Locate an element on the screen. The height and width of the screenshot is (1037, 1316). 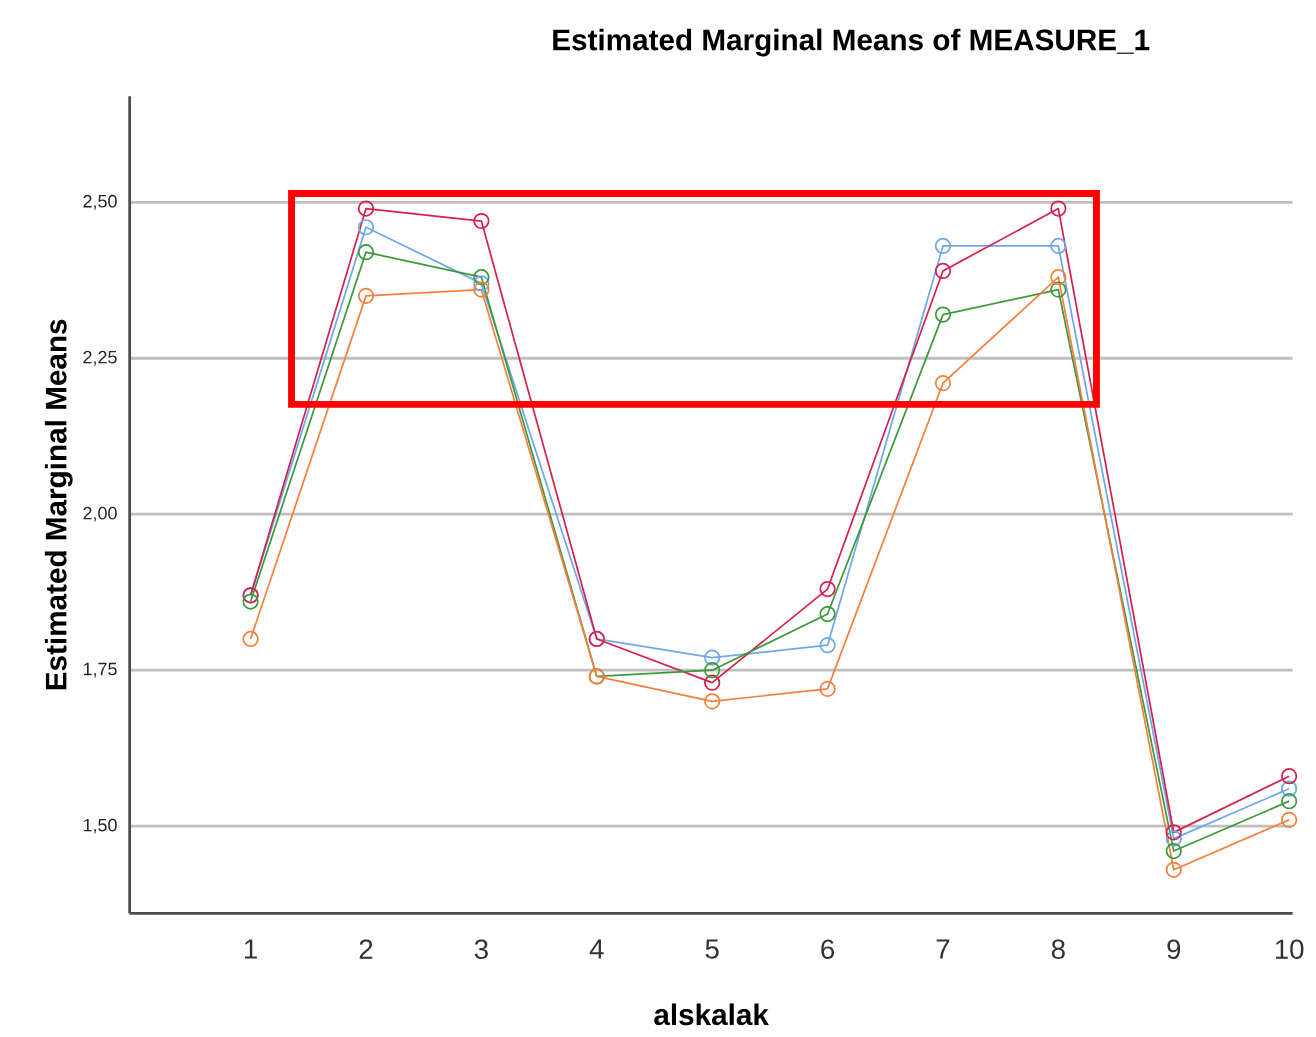
y-axis-title: Estimated Marginal Means is located at coordinates (58, 504).